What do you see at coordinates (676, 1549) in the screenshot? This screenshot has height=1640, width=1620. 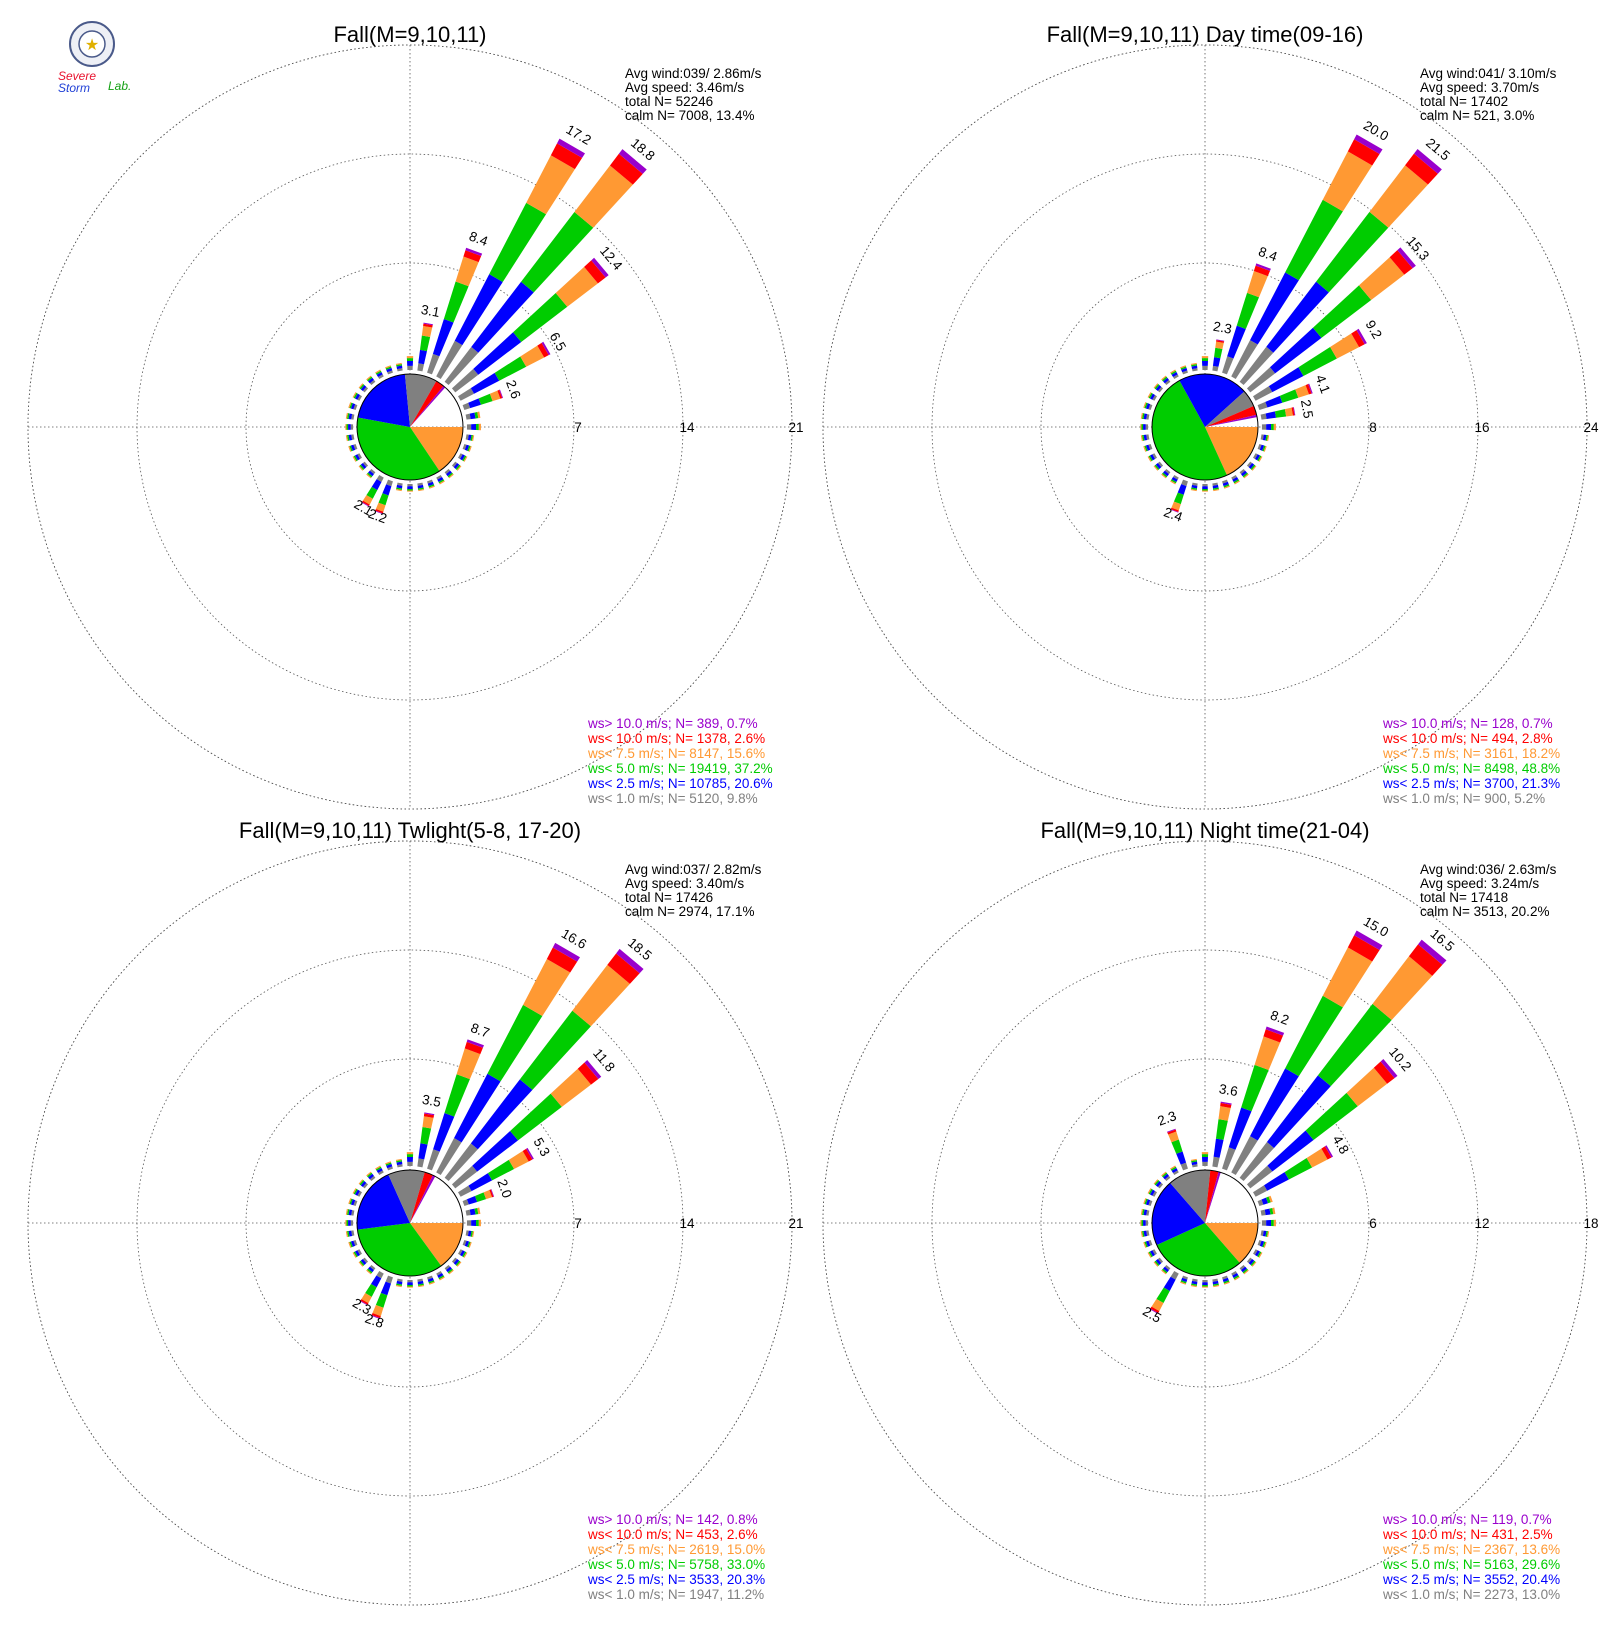 I see `legend-entry: ws< 7.5 m/s; N= 2619, 15.0%` at bounding box center [676, 1549].